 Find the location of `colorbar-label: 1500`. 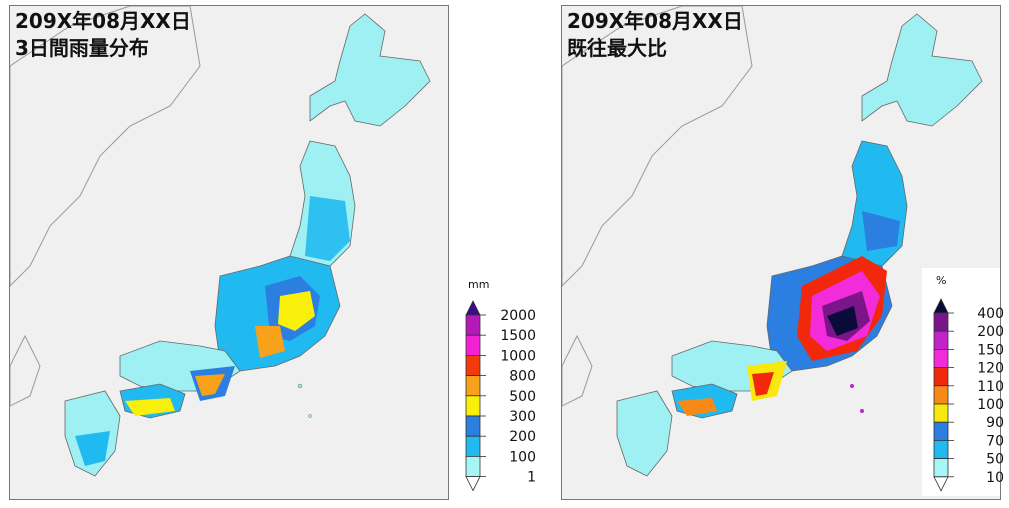

colorbar-label: 1500 is located at coordinates (518, 336).